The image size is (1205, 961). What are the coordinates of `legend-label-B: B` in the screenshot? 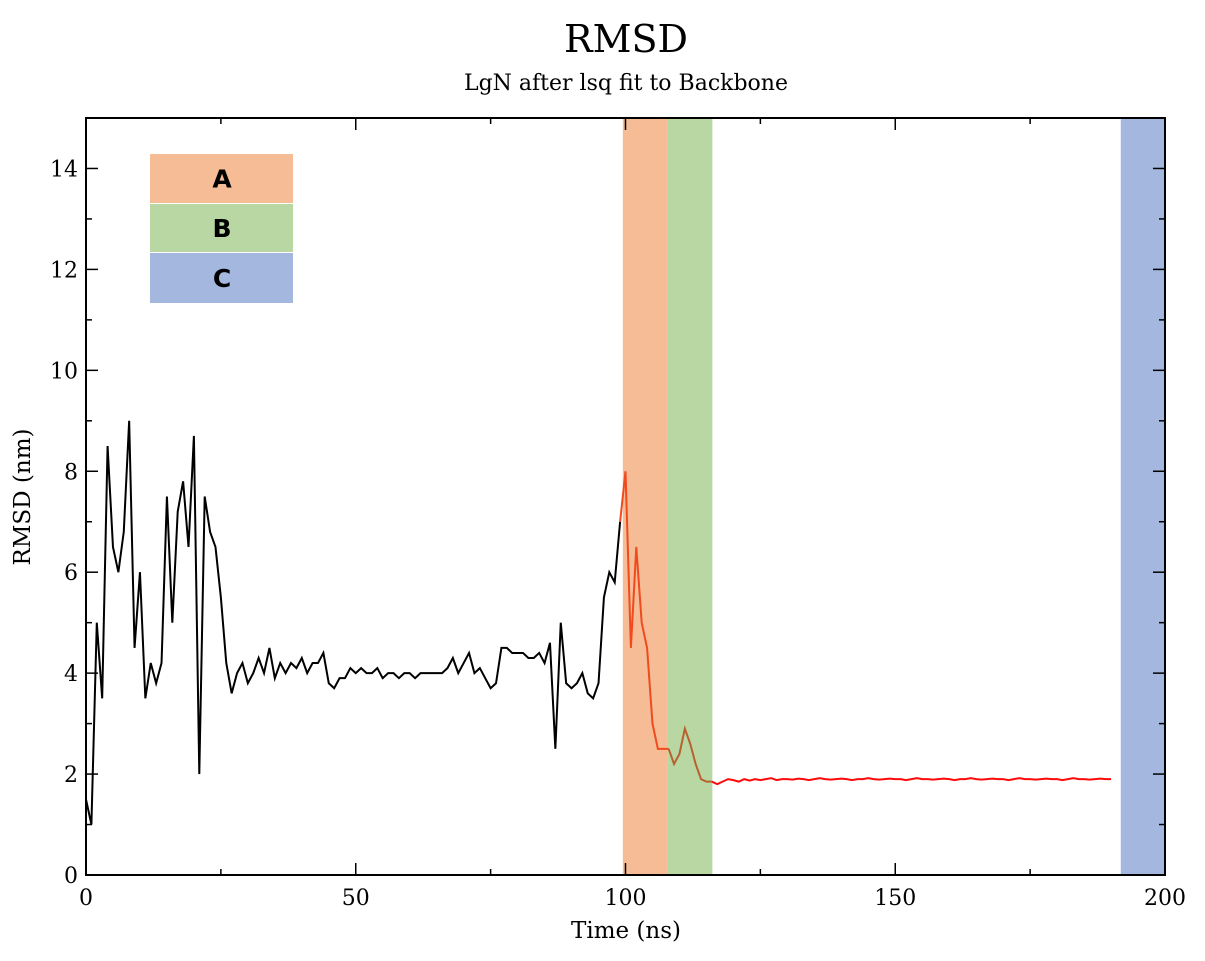 It's located at (221, 228).